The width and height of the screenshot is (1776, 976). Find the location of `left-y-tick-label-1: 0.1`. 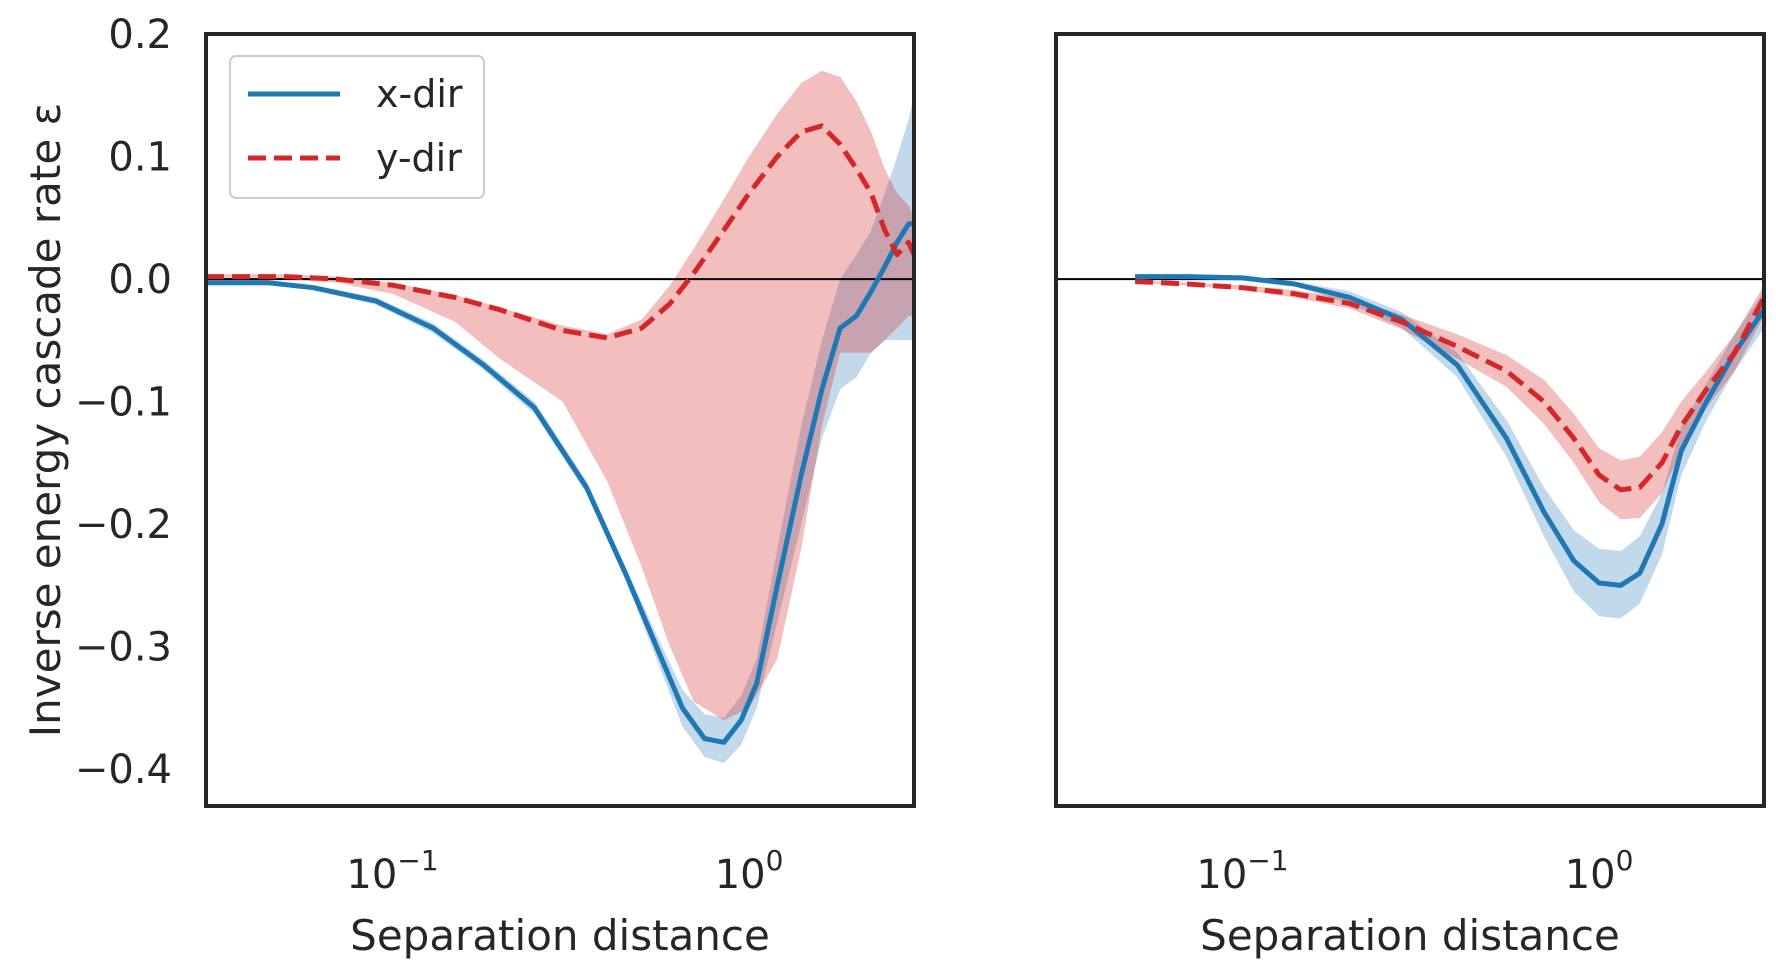

left-y-tick-label-1: 0.1 is located at coordinates (140, 158).